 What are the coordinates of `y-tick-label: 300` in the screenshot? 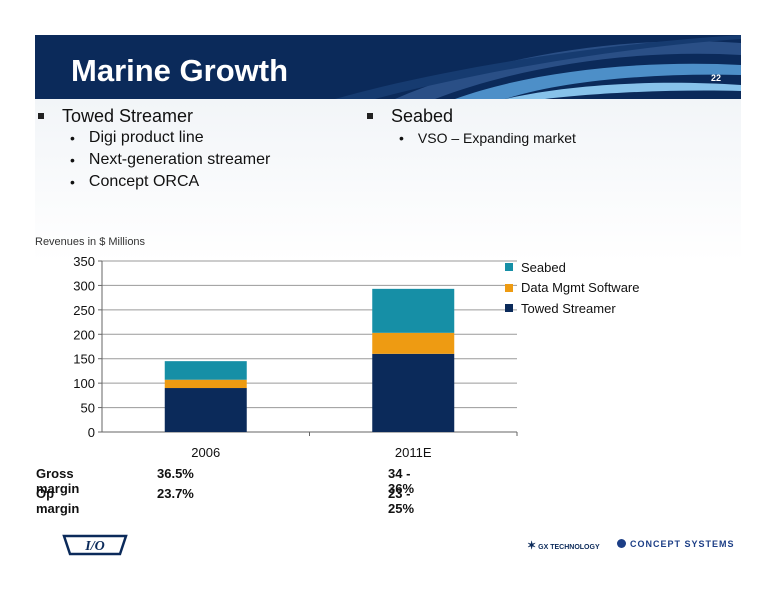 It's located at (84, 285).